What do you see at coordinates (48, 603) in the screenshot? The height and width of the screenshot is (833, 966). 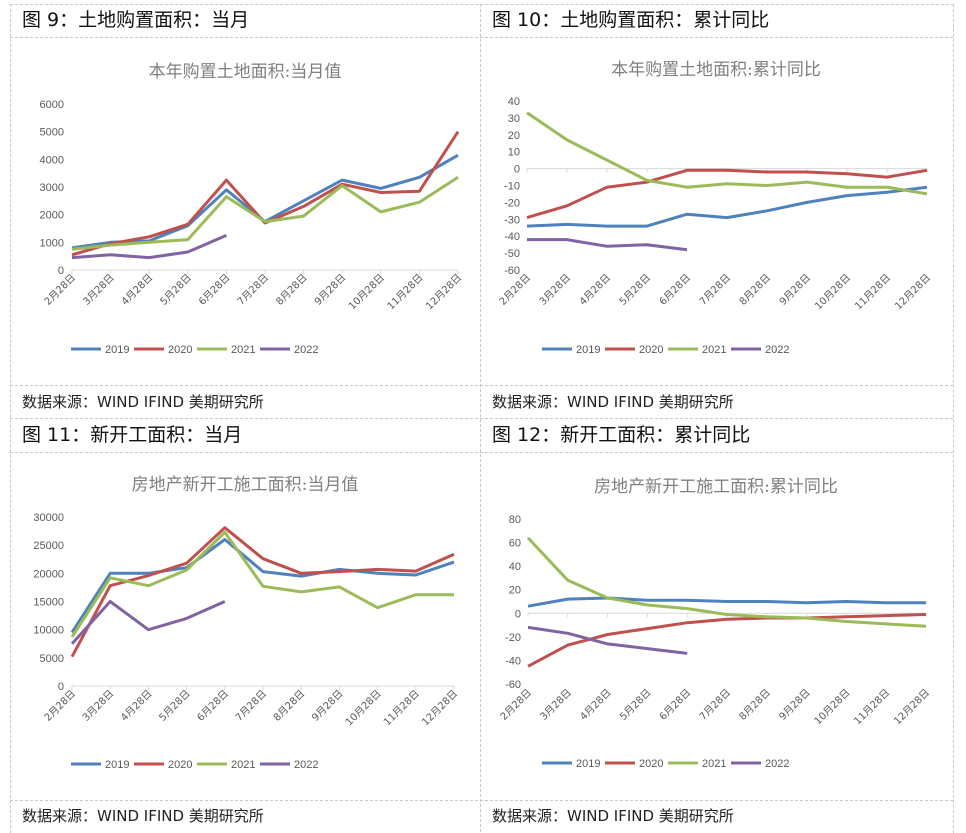 I see `y-tick-label: 15000` at bounding box center [48, 603].